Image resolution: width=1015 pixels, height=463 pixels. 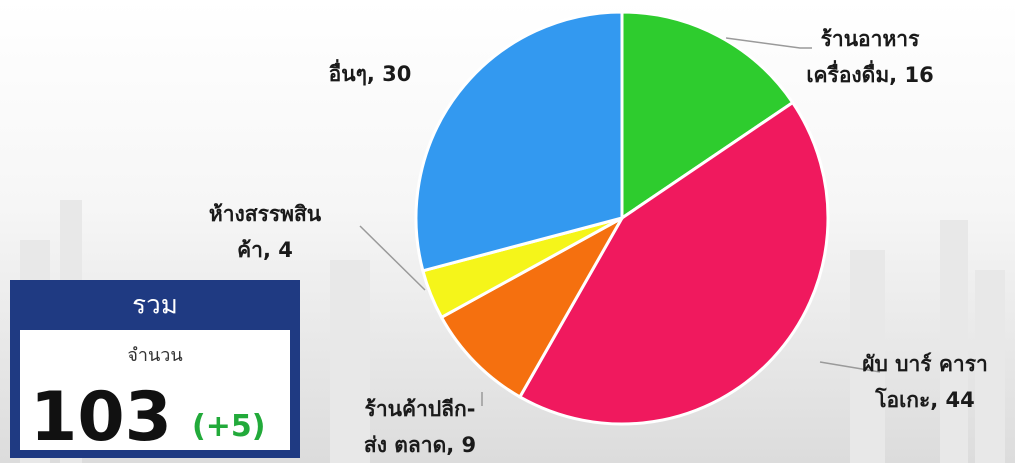 I want to click on slice-label: อื่นๆ, 30, so click(x=370, y=72).